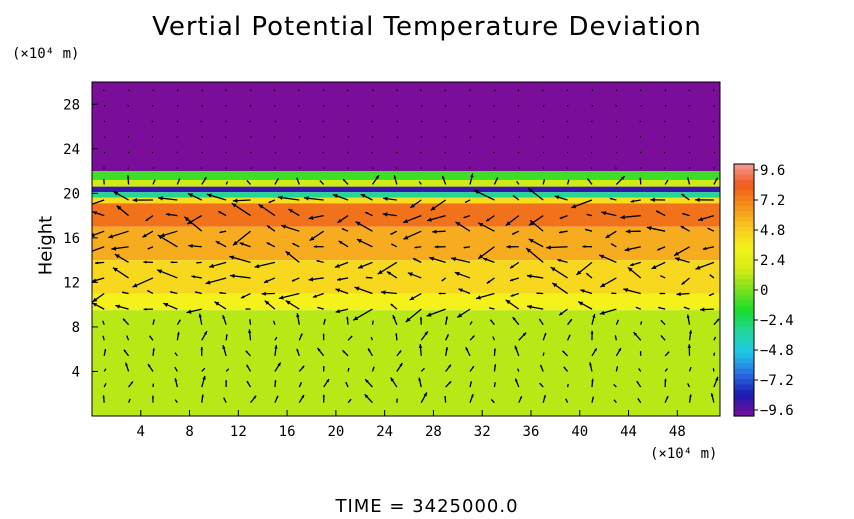  I want to click on colorbar-label: 7.2, so click(772, 201).